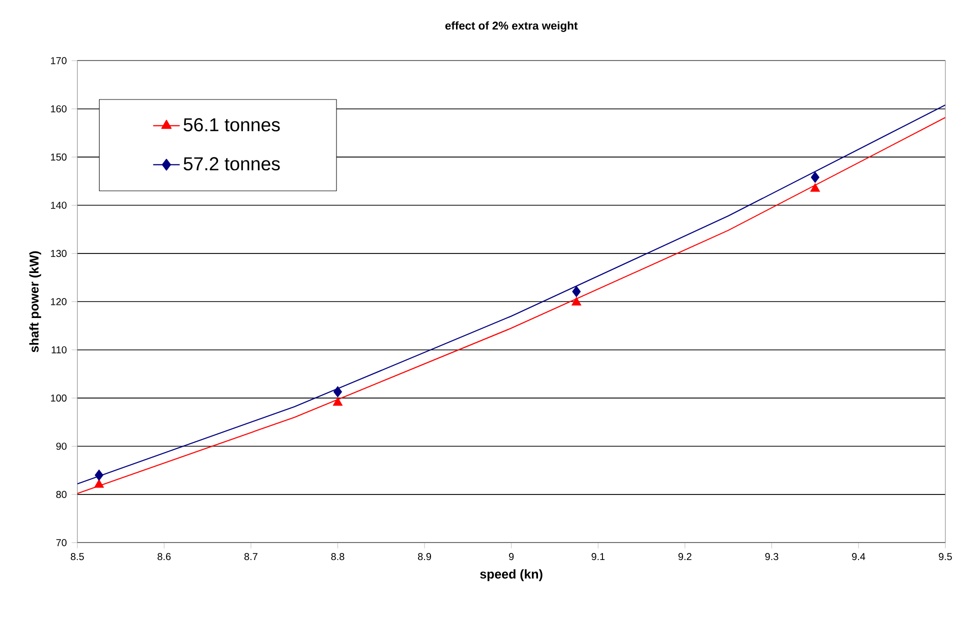  Describe the element at coordinates (598, 556) in the screenshot. I see `x-tick-label: 9.1` at that location.